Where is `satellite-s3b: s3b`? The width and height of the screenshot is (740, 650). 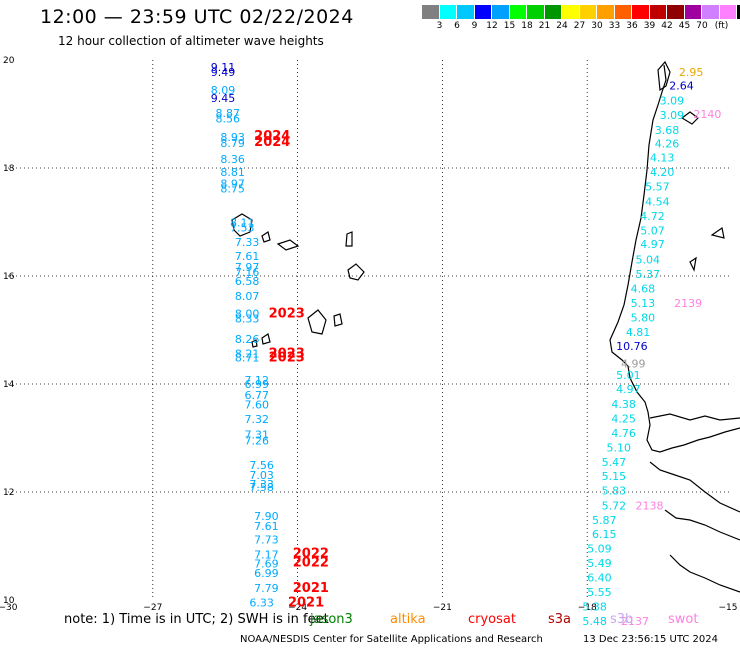 satellite-s3b: s3b is located at coordinates (622, 619).